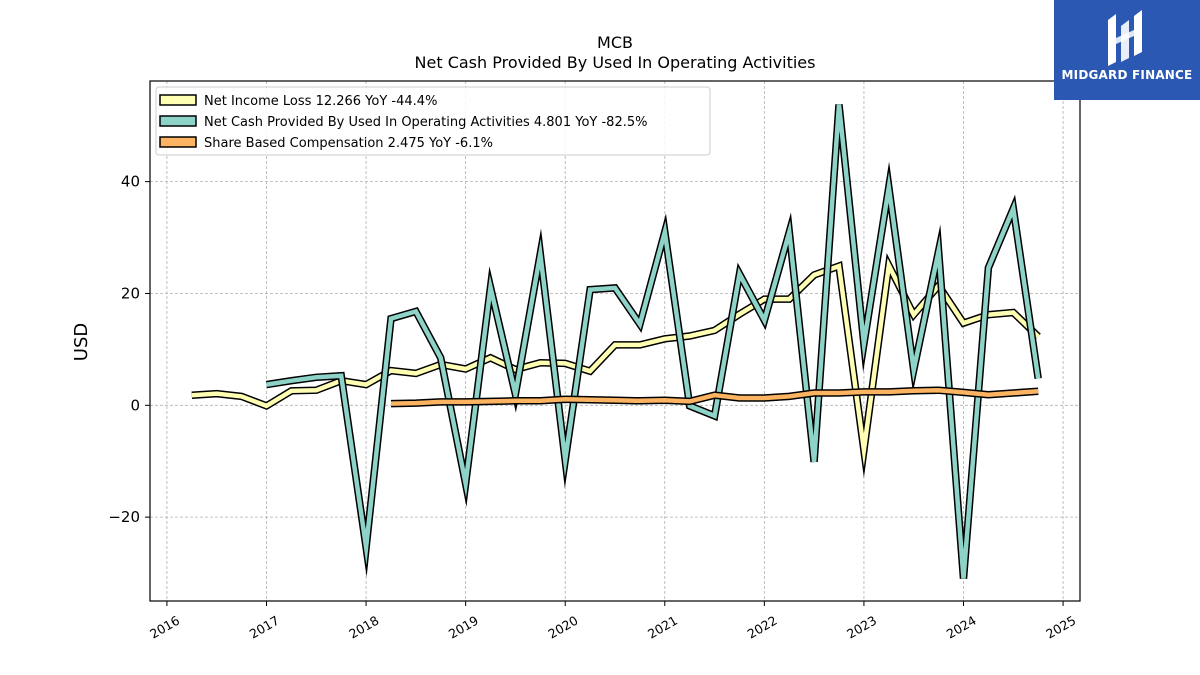 Image resolution: width=1200 pixels, height=675 pixels. Describe the element at coordinates (1060, 627) in the screenshot. I see `x-tick-label: 2025` at that location.